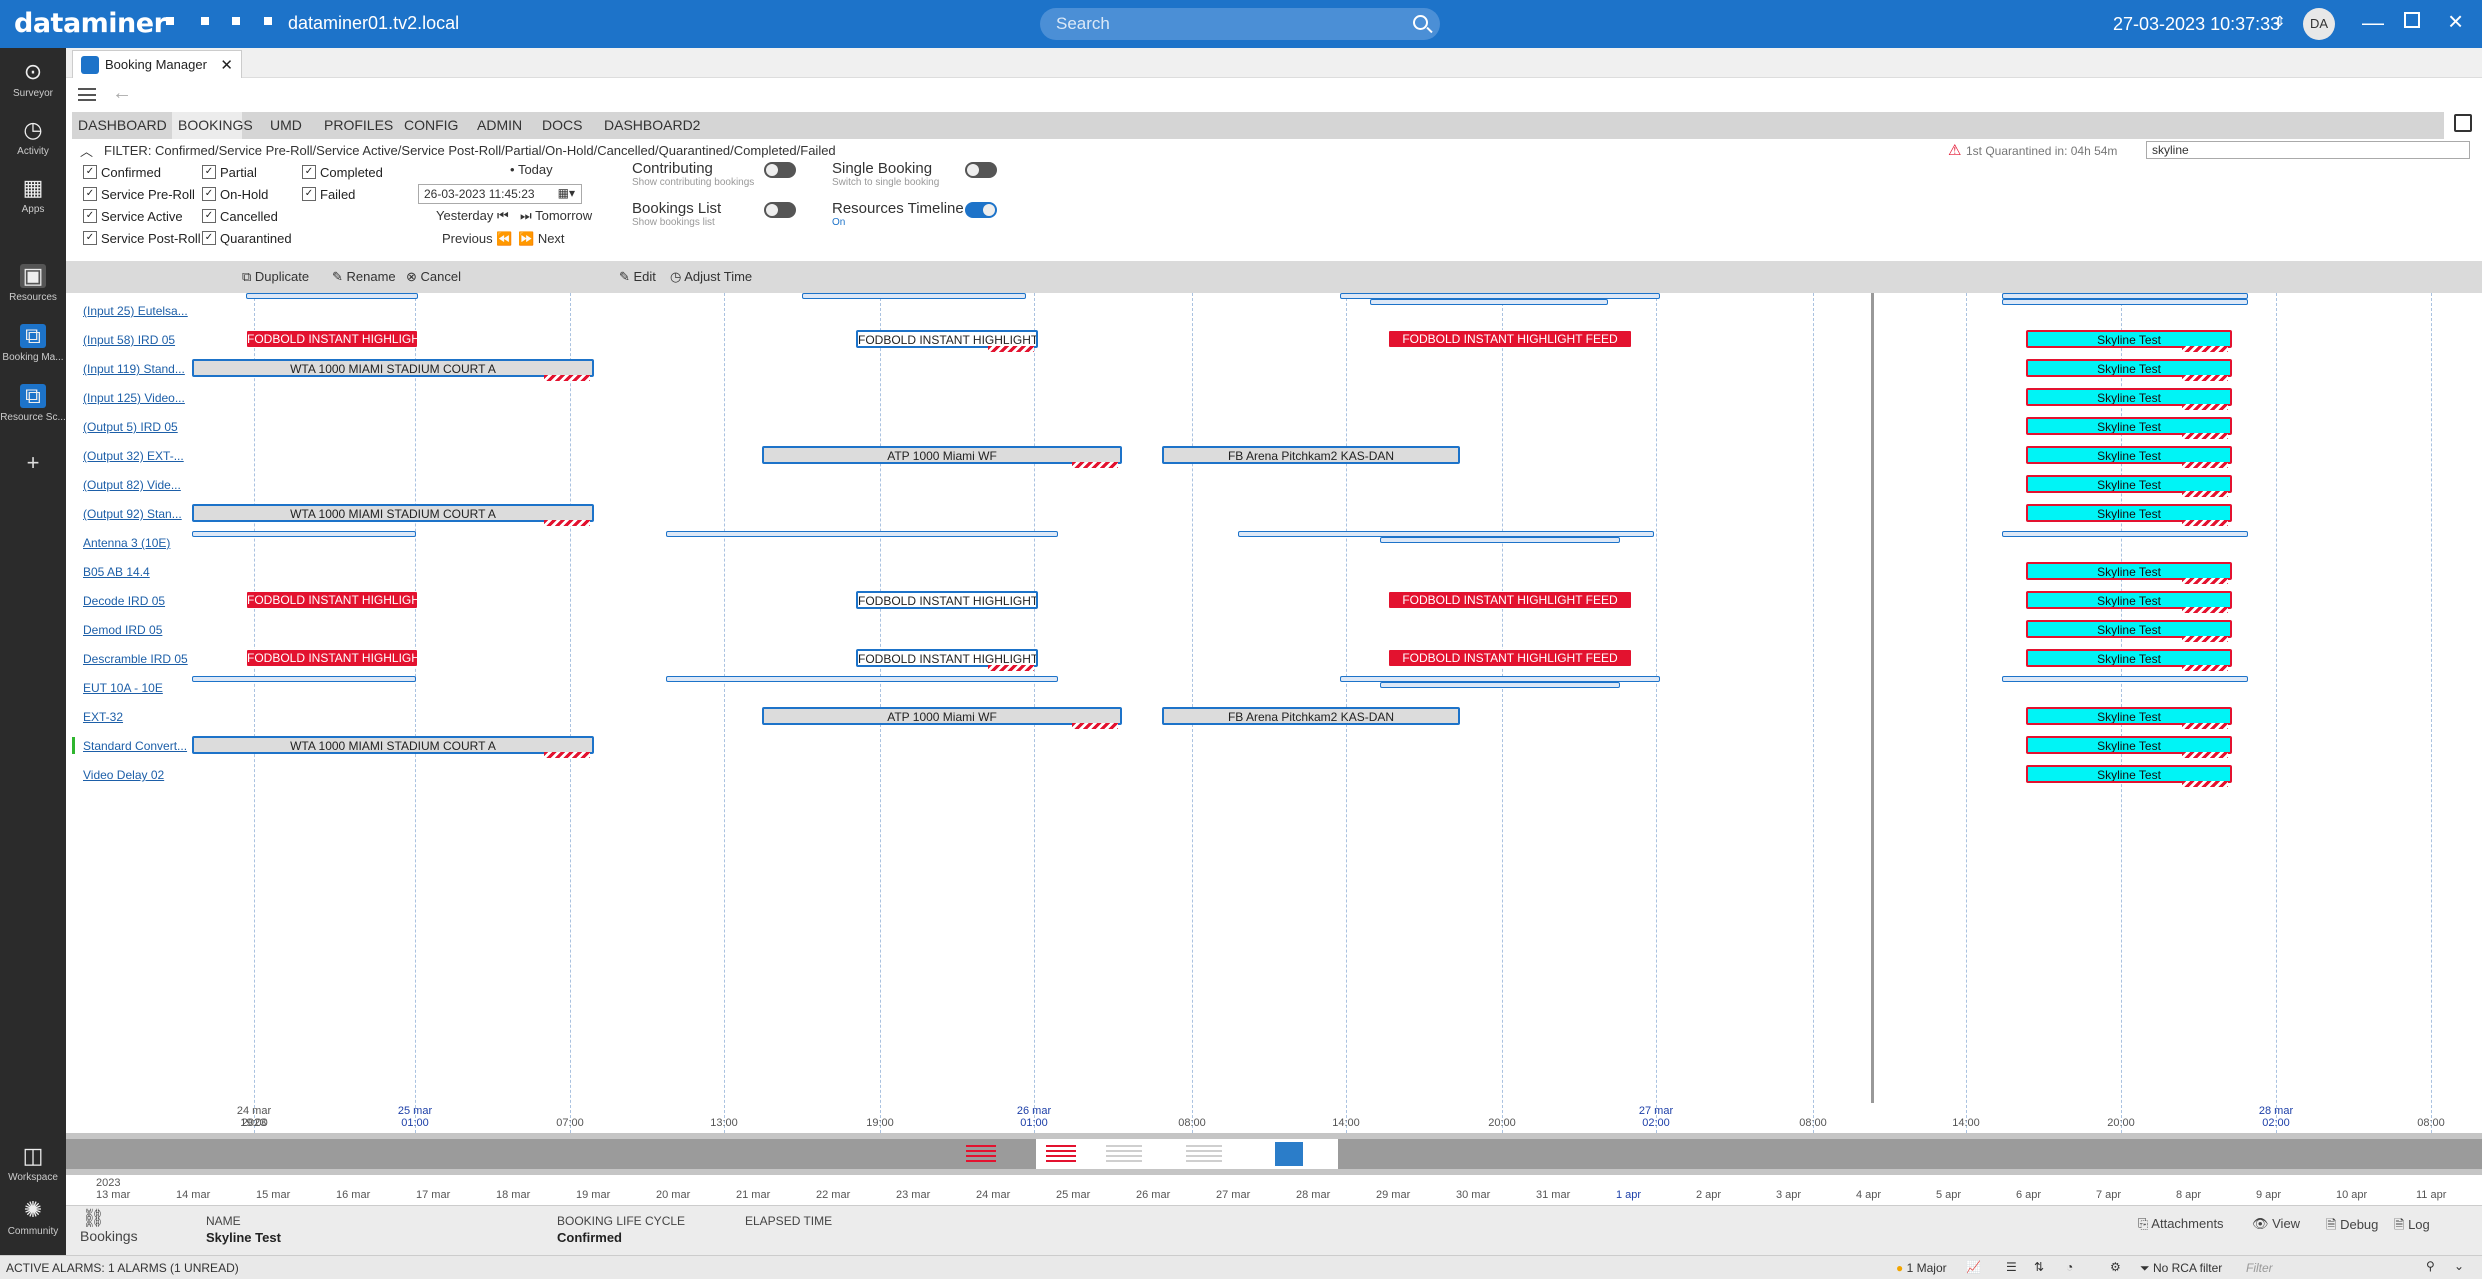 This screenshot has height=1279, width=2482. Describe the element at coordinates (2373, 22) in the screenshot. I see `minimize-icon: —` at that location.